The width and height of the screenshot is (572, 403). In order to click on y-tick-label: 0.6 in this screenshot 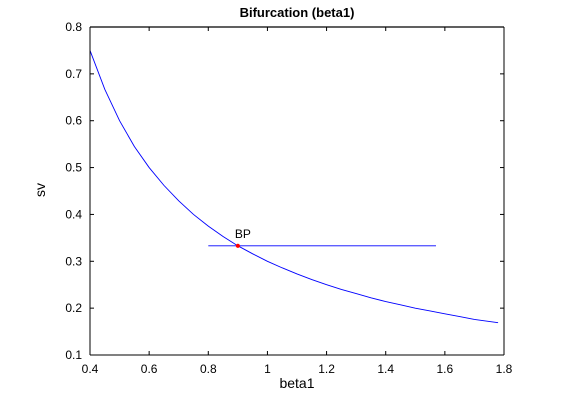, I will do `click(73, 121)`.